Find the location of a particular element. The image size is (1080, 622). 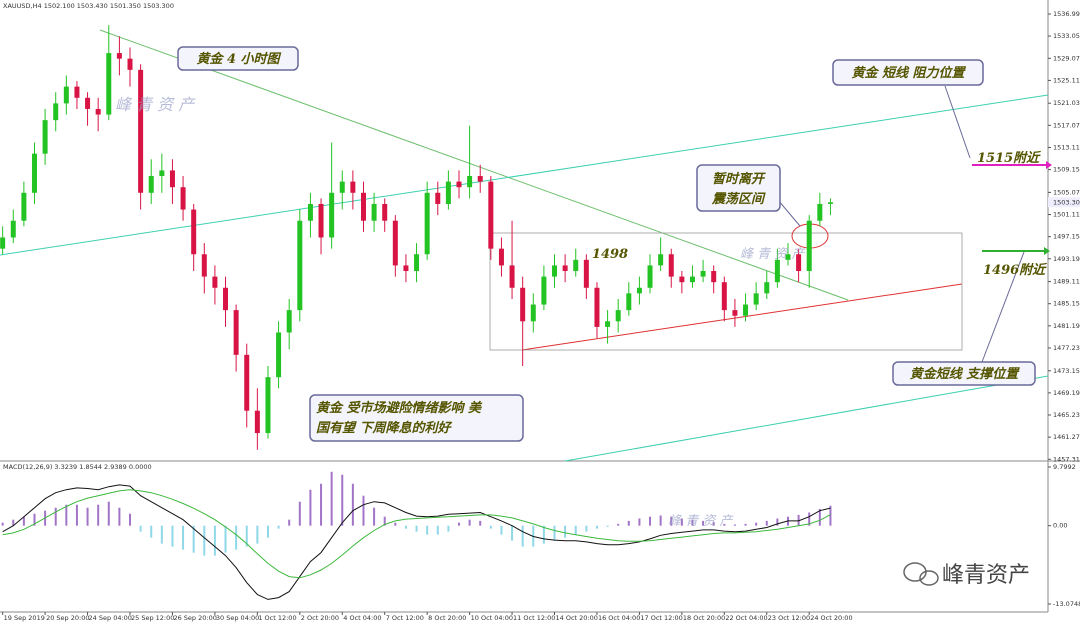

x-tick-label: 22 Oct 04:00 is located at coordinates (746, 618).